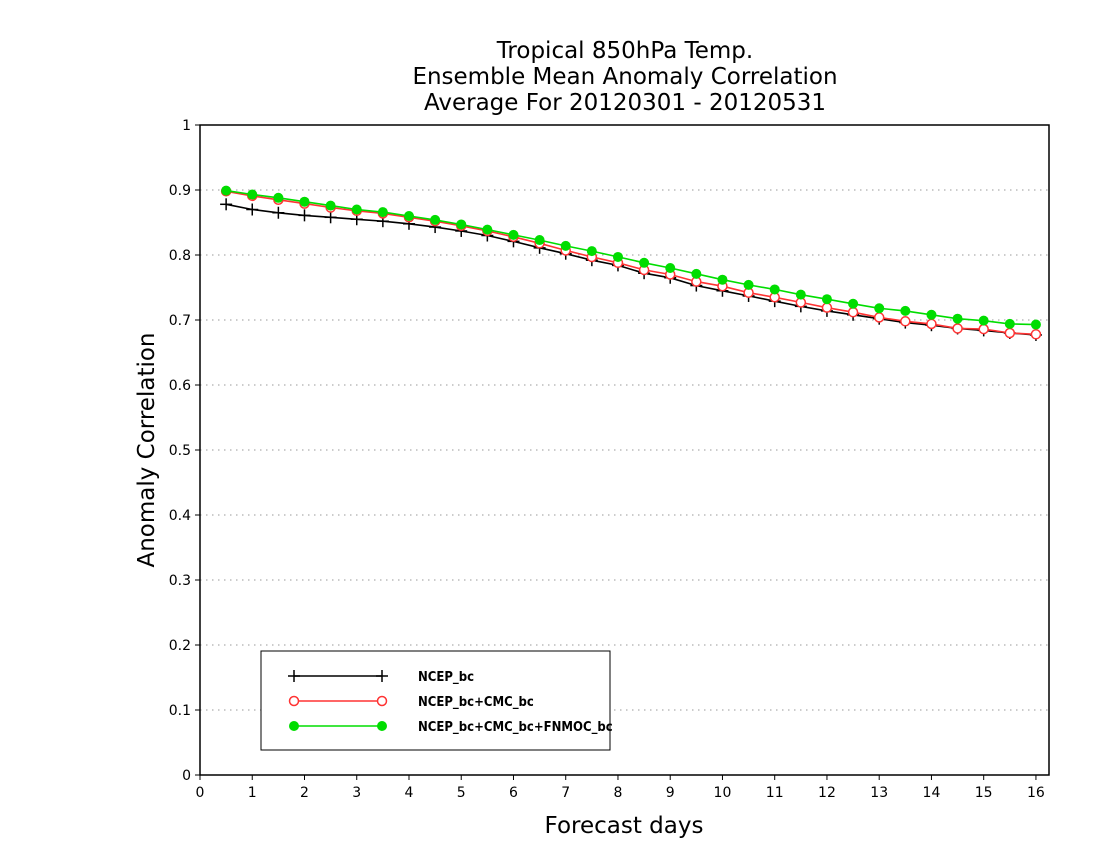 The width and height of the screenshot is (1100, 850). What do you see at coordinates (984, 793) in the screenshot?
I see `x-tick-label: 15` at bounding box center [984, 793].